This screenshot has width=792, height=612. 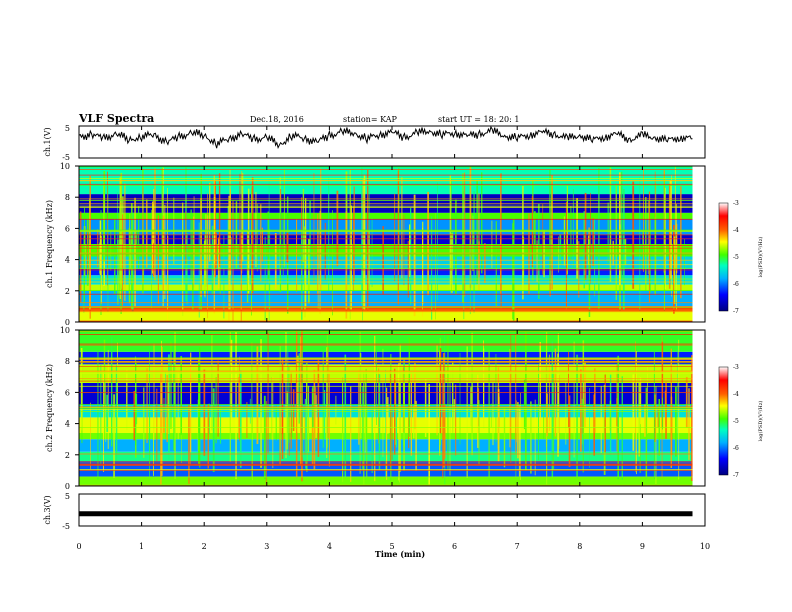 I want to click on colorbar-tick-label: -3, so click(x=736, y=367).